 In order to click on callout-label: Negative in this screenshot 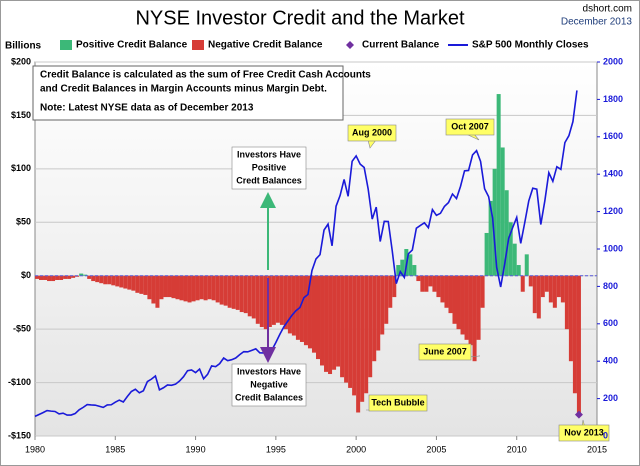, I will do `click(269, 384)`.